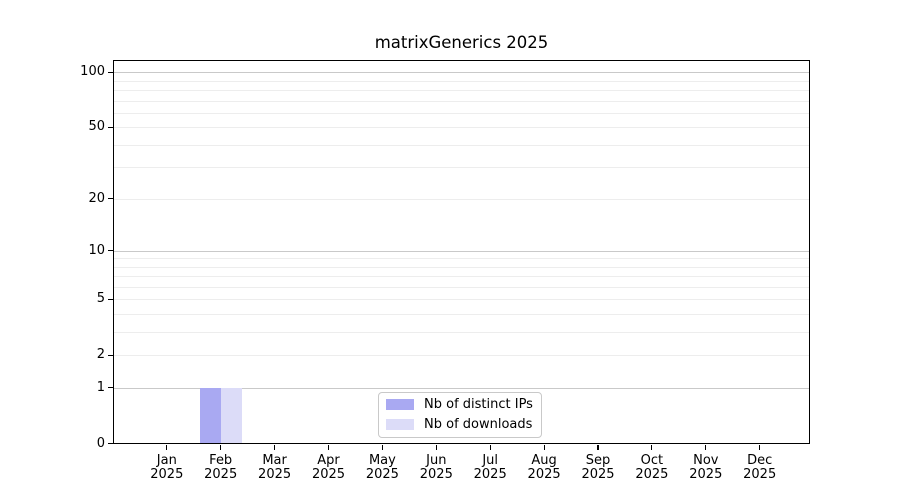 This screenshot has height=500, width=900. Describe the element at coordinates (460, 414) in the screenshot. I see `legend: Nb of distinct IPs Nb of downloads` at that location.